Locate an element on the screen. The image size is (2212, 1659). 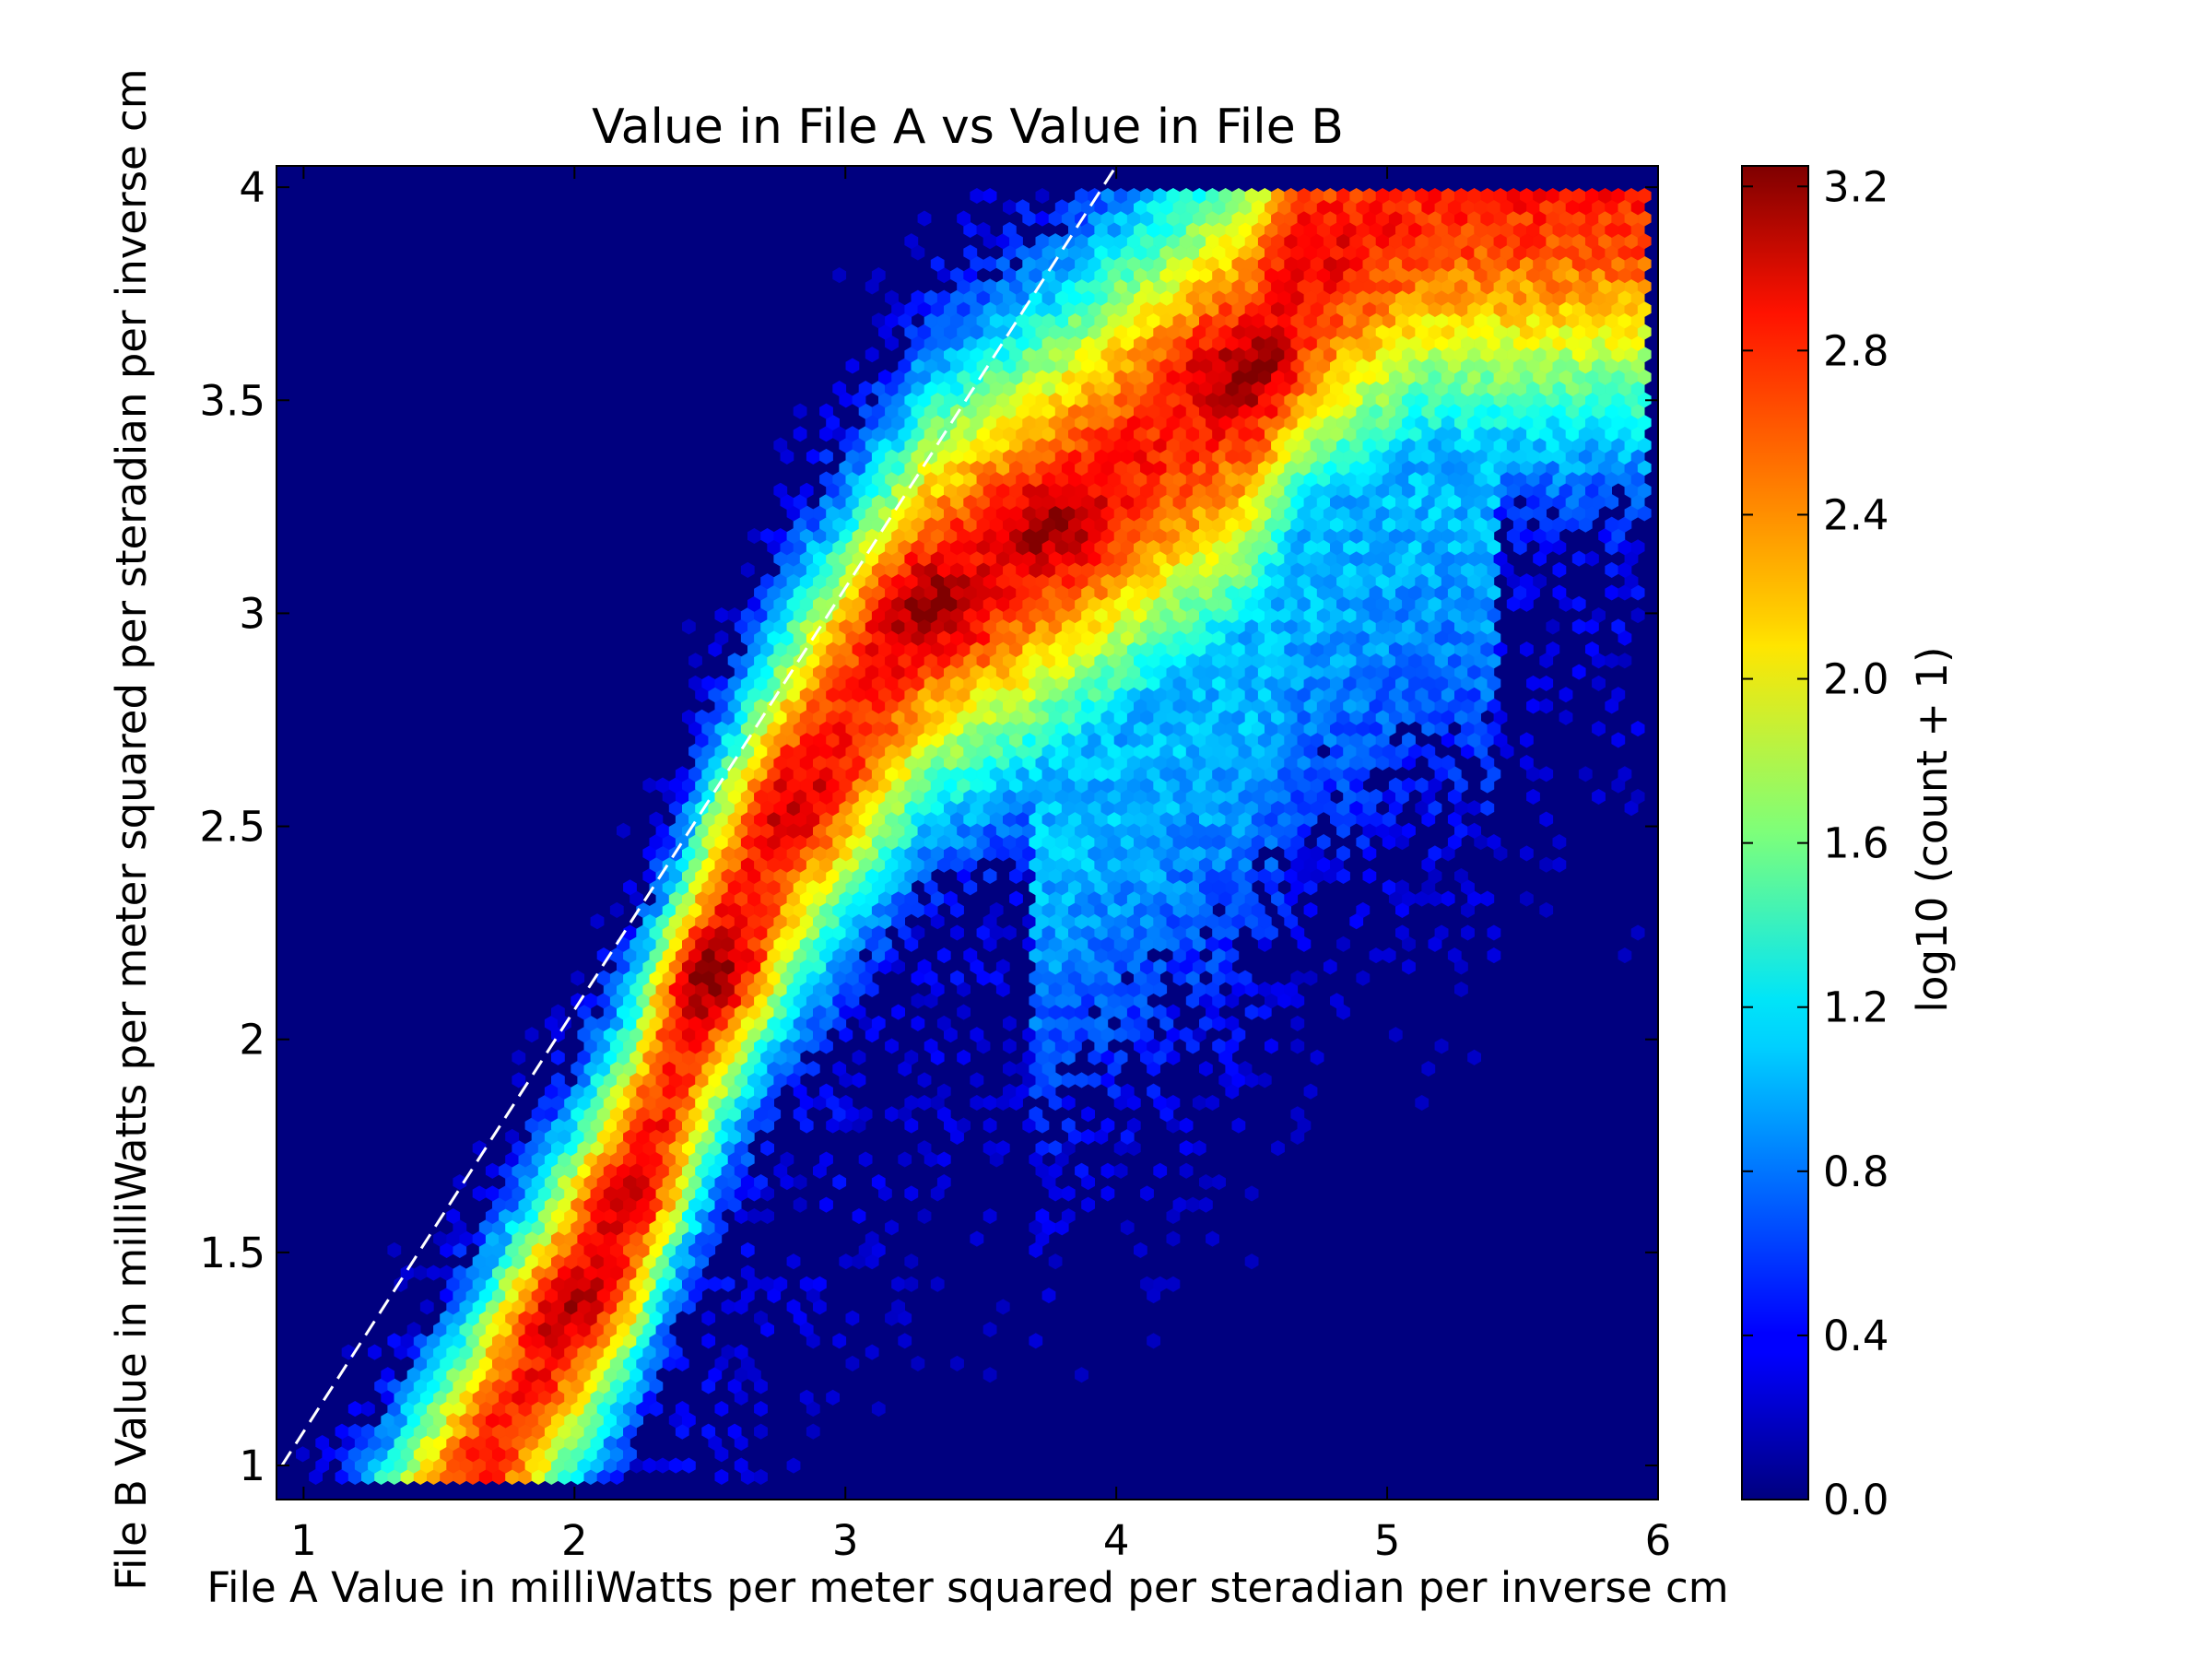
chart-title: Value in File A vs Value in File B is located at coordinates (968, 127).